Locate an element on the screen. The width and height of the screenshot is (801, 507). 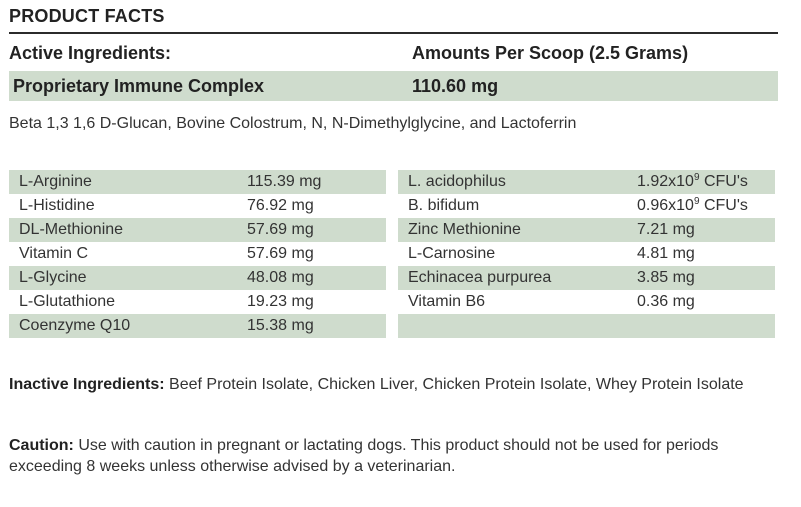
ingredient-row is located at coordinates (586, 326).